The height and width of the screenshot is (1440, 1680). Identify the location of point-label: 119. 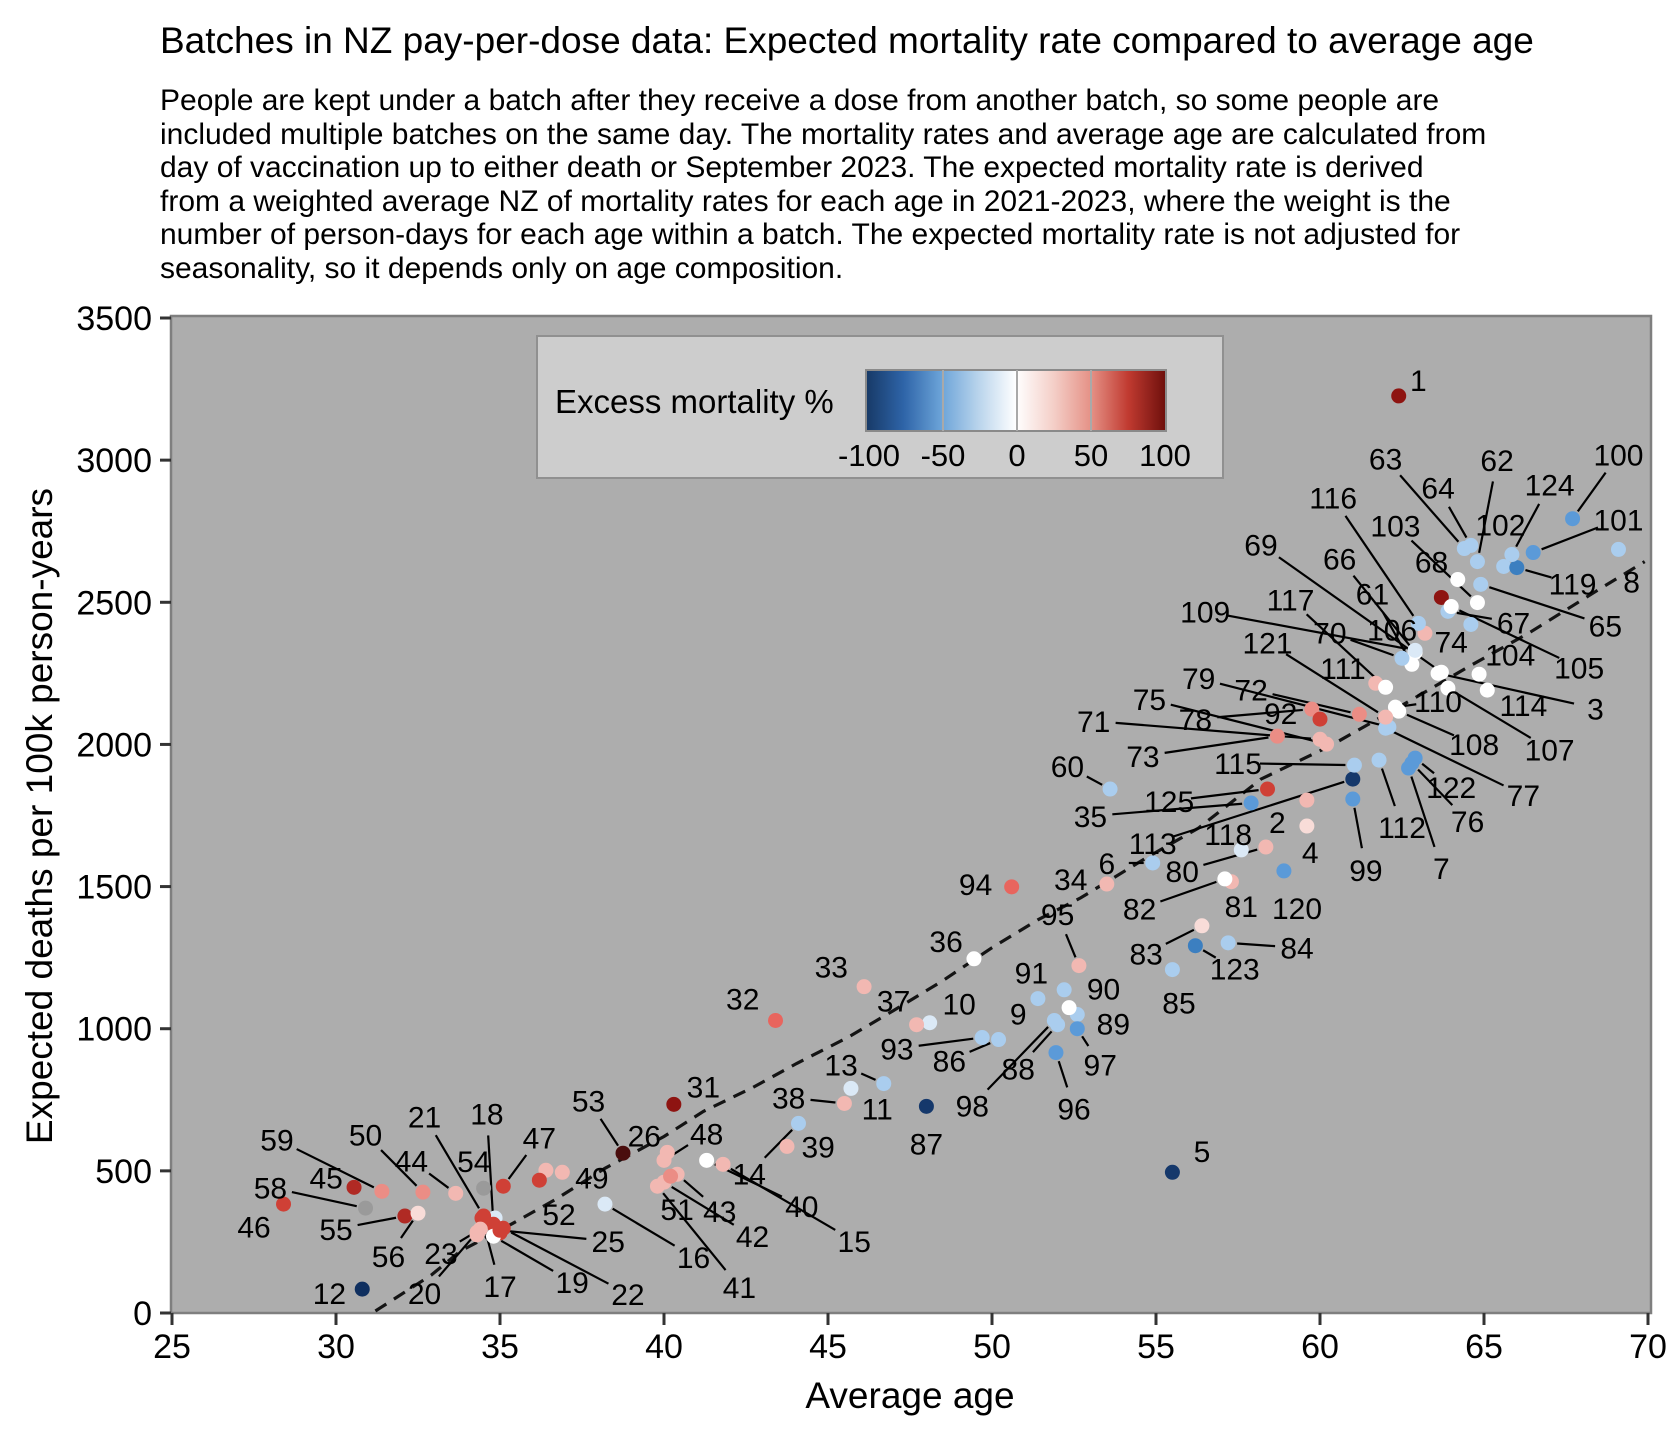
(1573, 585).